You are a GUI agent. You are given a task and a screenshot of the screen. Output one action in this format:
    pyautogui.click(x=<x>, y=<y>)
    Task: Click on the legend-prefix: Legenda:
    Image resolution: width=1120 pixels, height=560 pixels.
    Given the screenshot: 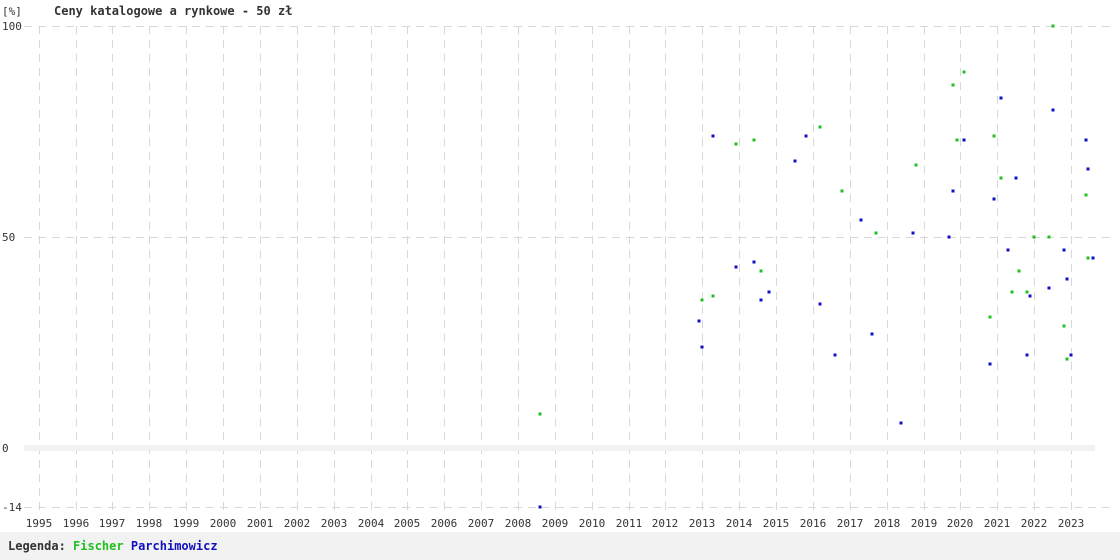 What is the action you would take?
    pyautogui.click(x=37, y=546)
    